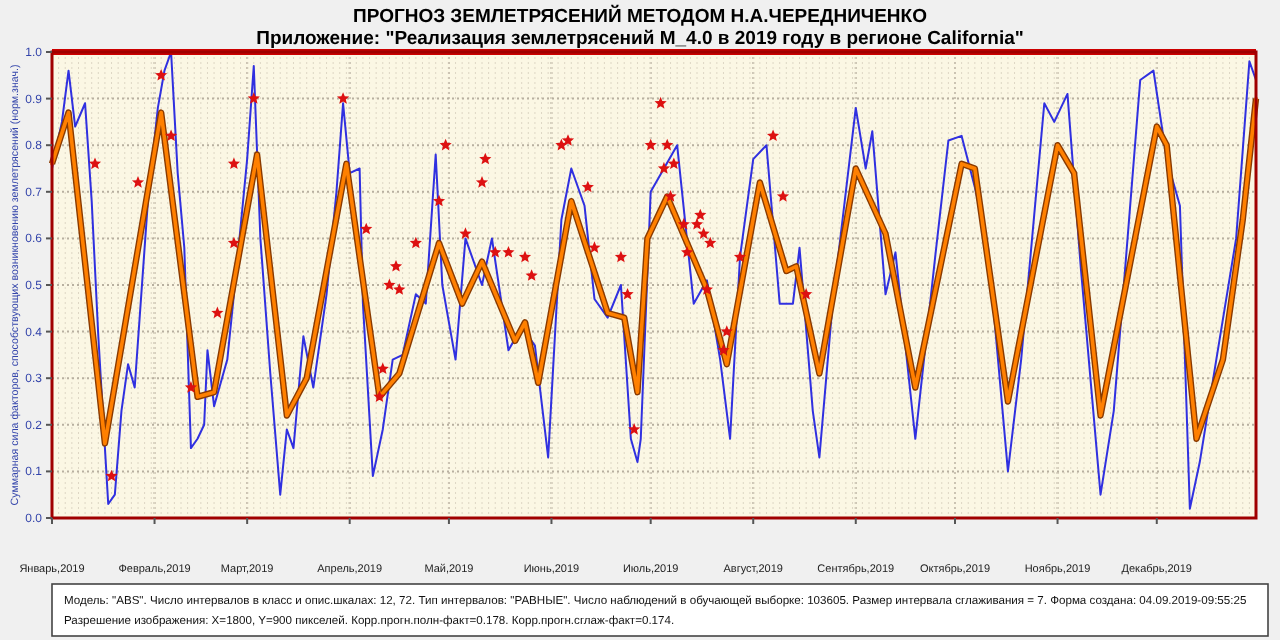  I want to click on chart-subtitle: Приложение: "Реализация землетрясений M_4.0 в 2019 году в регионе California", so click(640, 39).